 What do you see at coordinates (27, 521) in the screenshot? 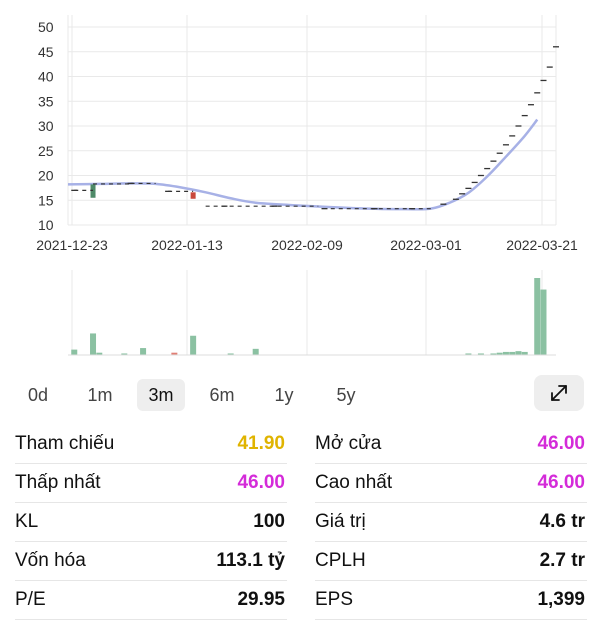
I see `stat-label: KL` at bounding box center [27, 521].